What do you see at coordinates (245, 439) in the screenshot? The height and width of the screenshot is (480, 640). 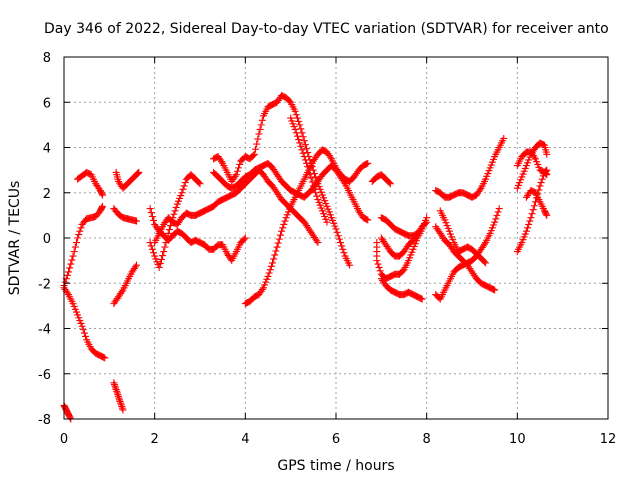 I see `x-tick-label: 4` at bounding box center [245, 439].